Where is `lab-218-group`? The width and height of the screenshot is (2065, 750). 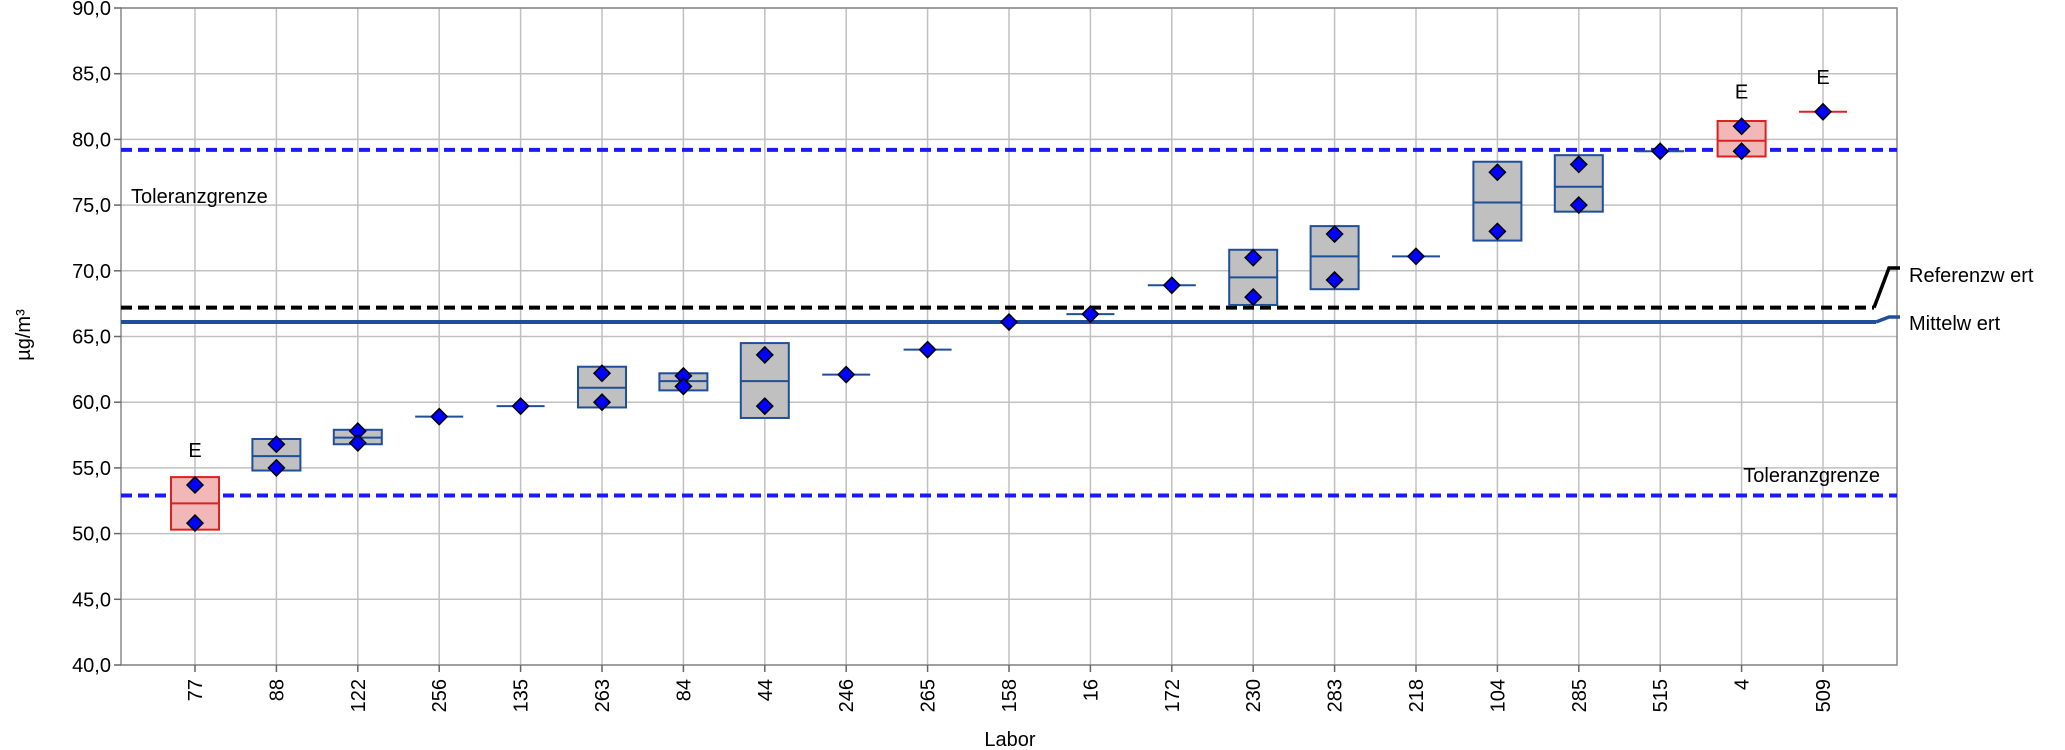
lab-218-group is located at coordinates (1416, 256).